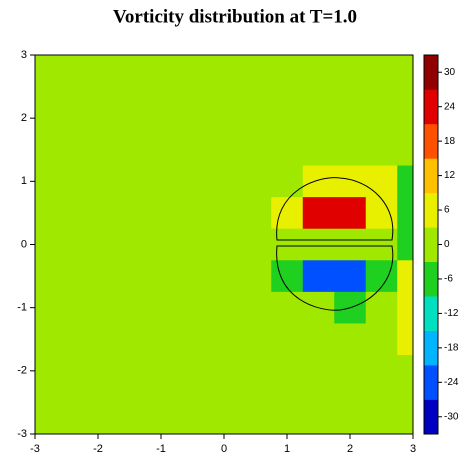 This screenshot has height=474, width=470. Describe the element at coordinates (24, 181) in the screenshot. I see `y-tick-label: 1` at that location.